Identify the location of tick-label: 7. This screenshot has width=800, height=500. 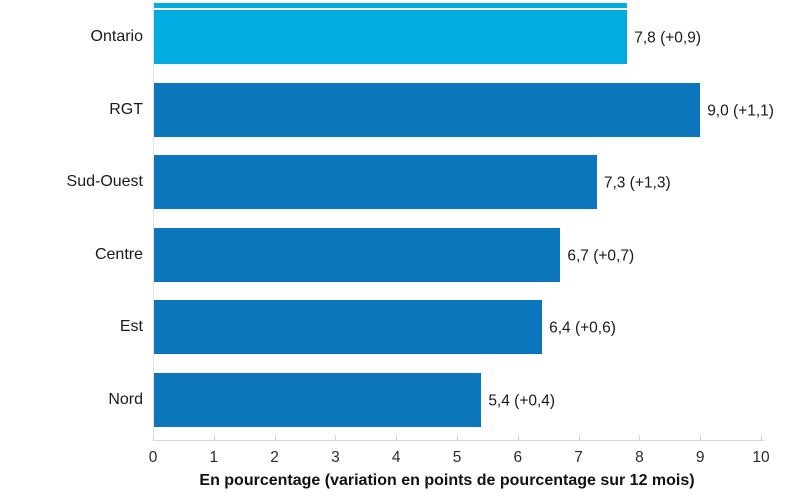
(578, 457).